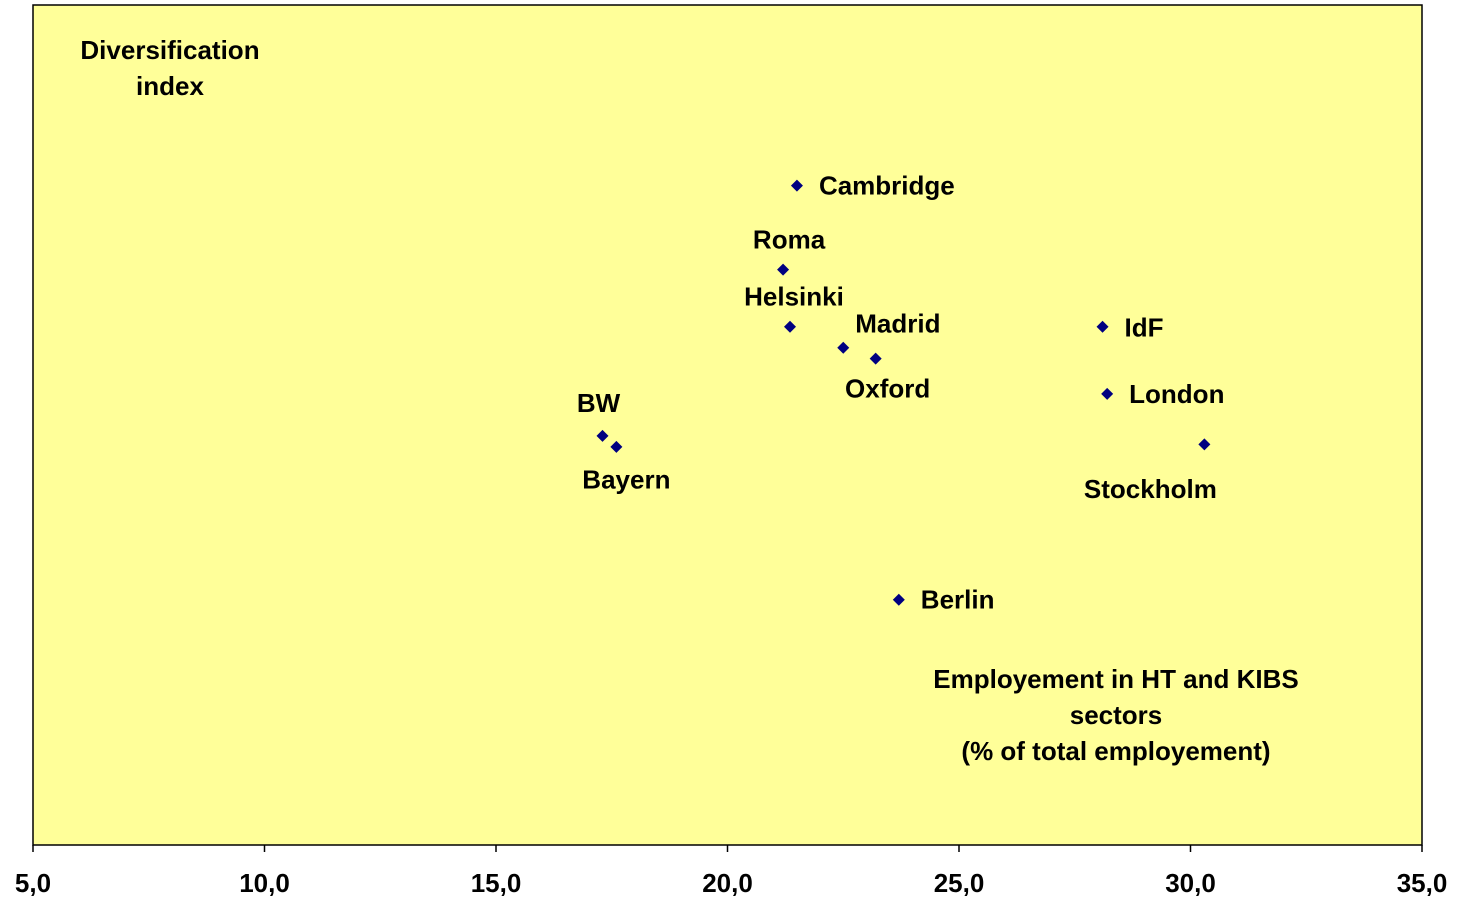  I want to click on point-label: Helsinki, so click(794, 297).